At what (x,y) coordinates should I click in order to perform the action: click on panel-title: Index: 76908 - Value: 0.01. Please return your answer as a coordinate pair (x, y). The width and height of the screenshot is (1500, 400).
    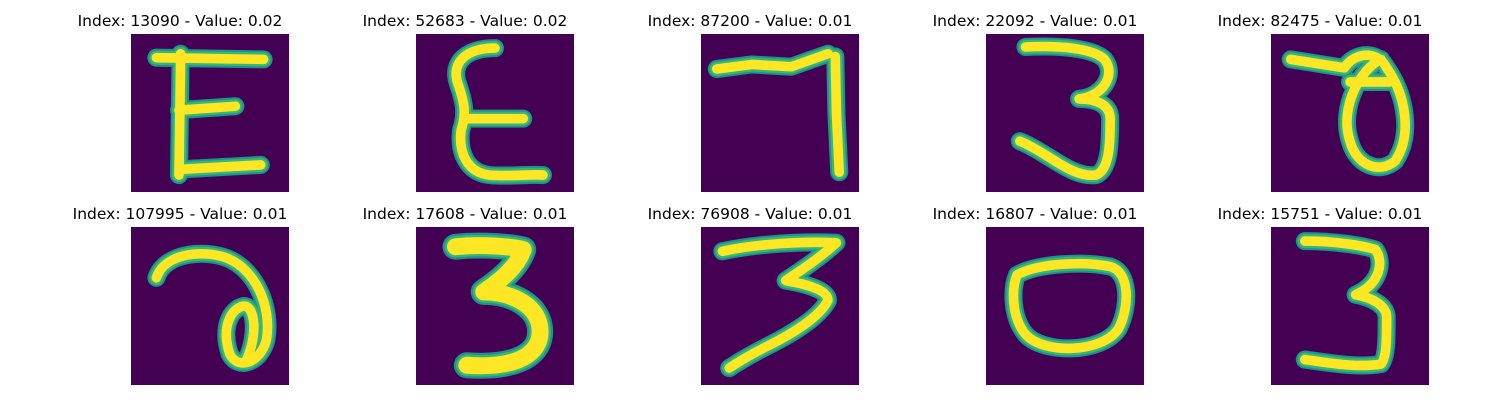
    Looking at the image, I should click on (750, 214).